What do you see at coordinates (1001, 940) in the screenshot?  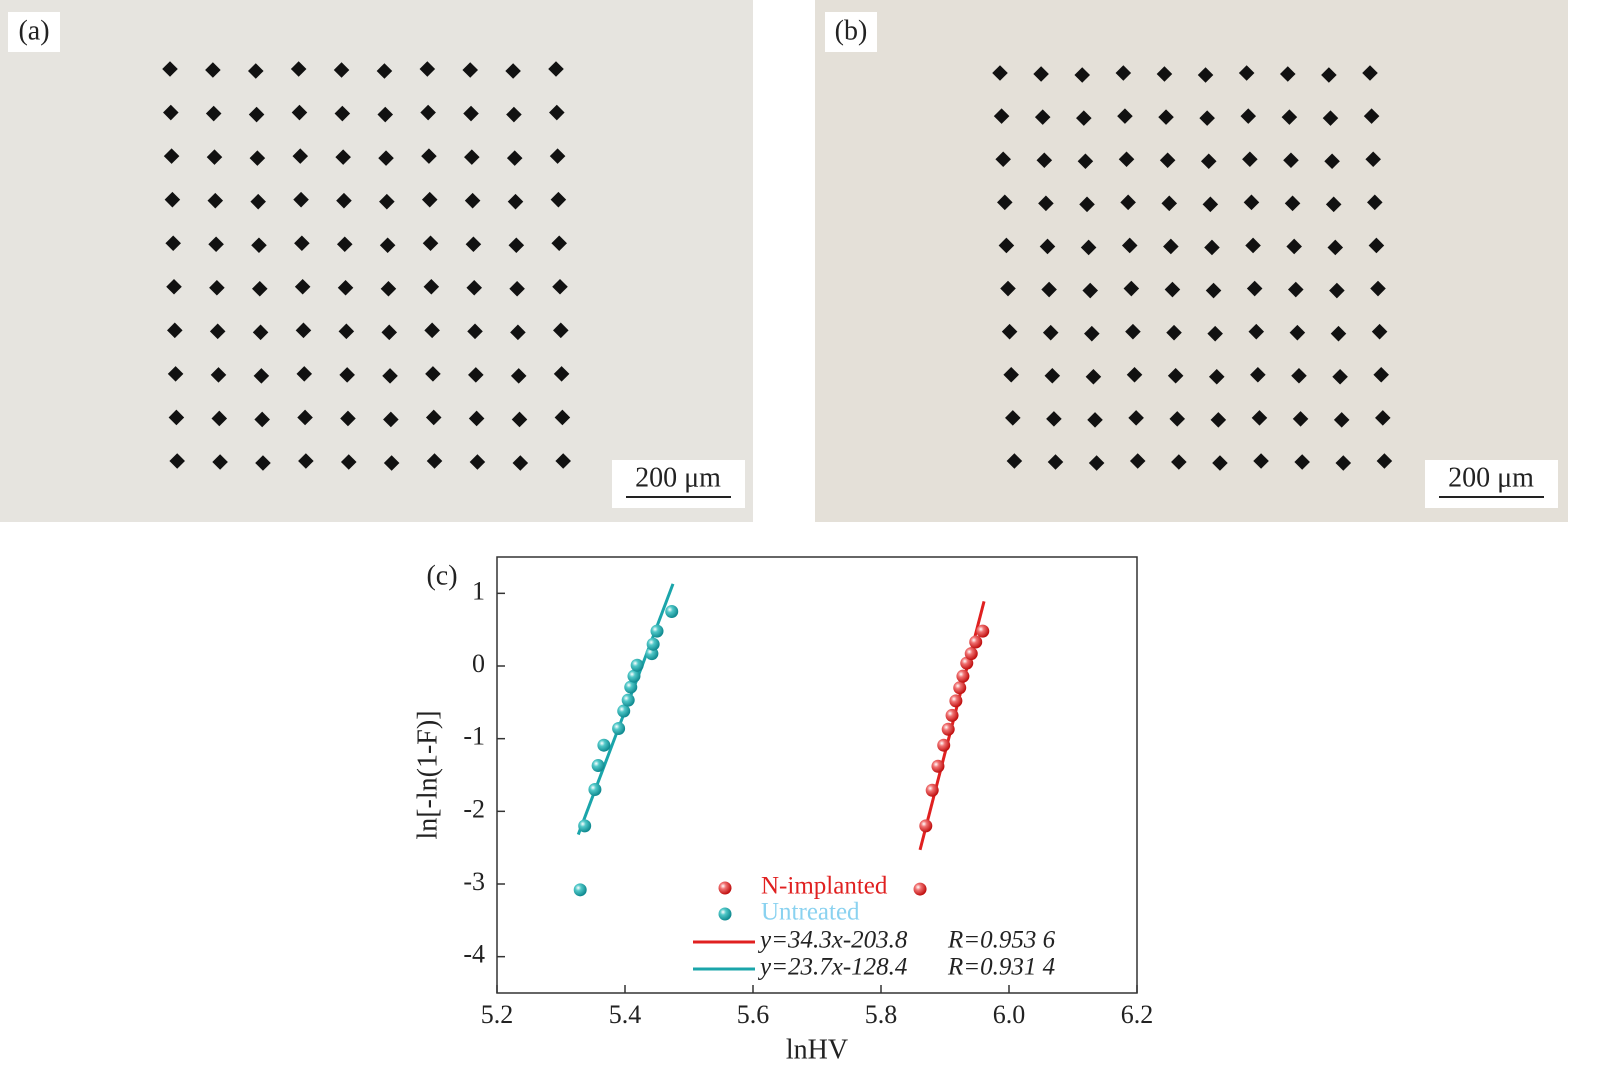 I see `legend-r: R=0.953 6` at bounding box center [1001, 940].